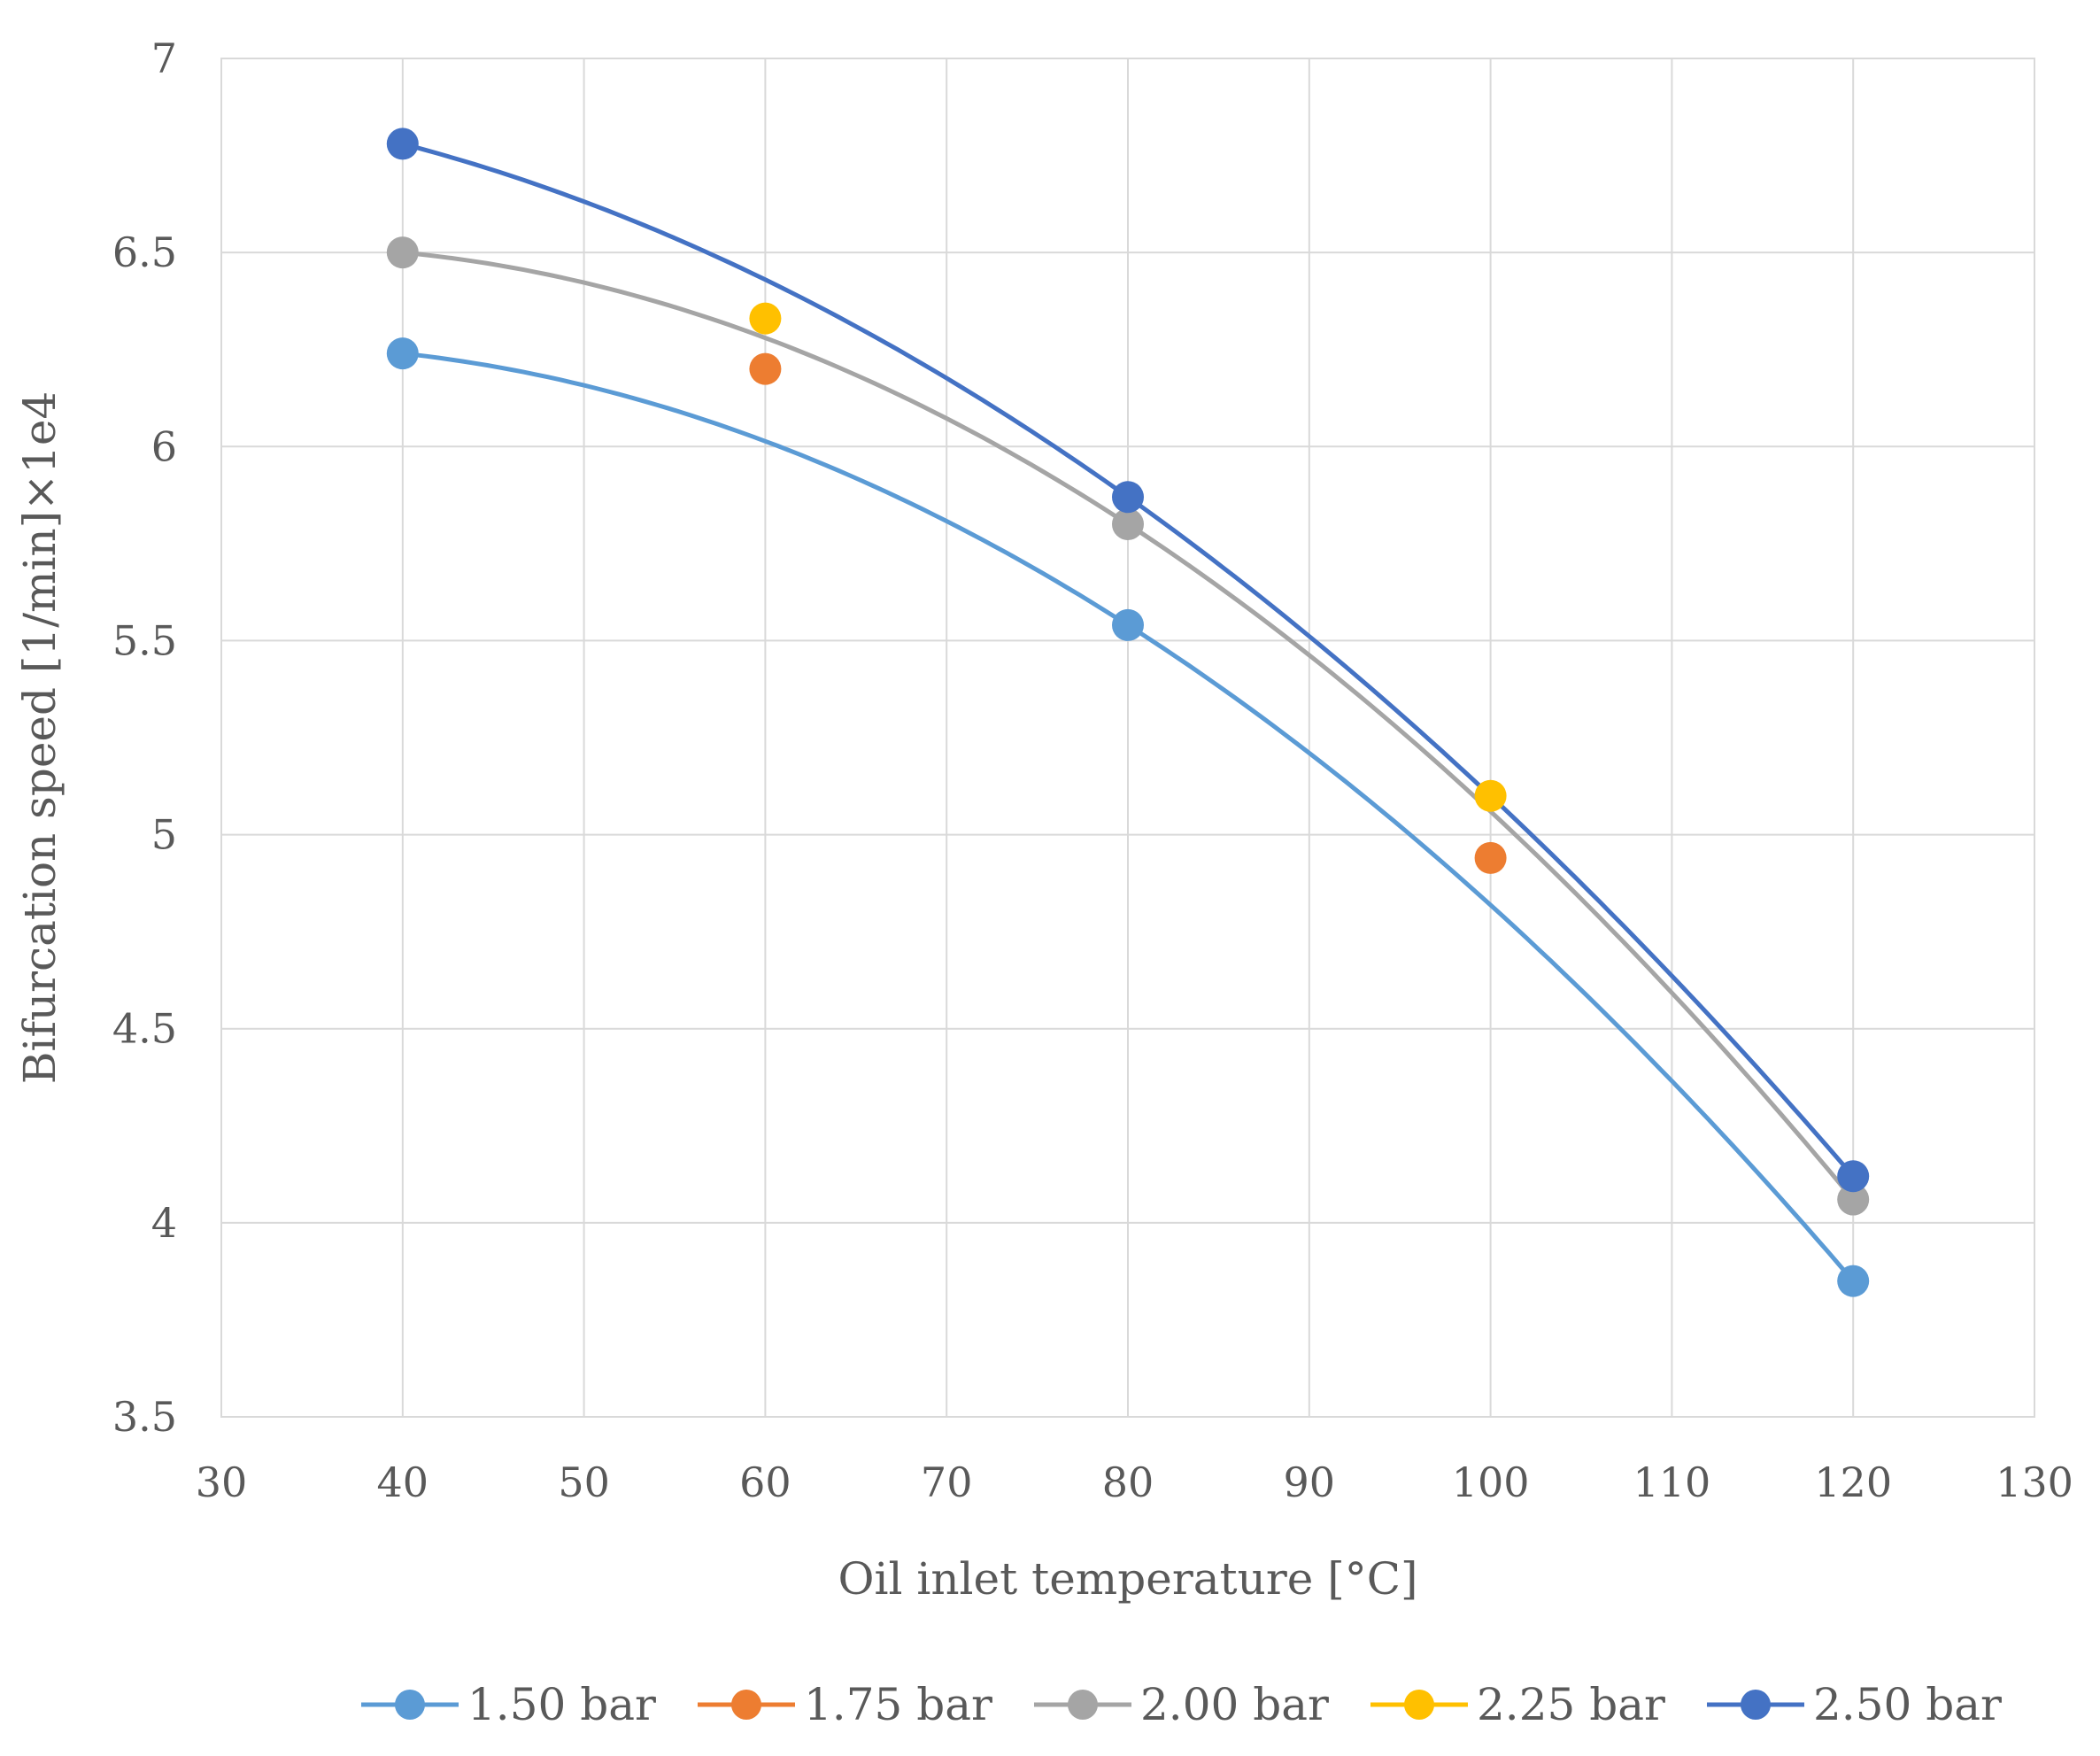 The width and height of the screenshot is (2100, 1756). What do you see at coordinates (1672, 1482) in the screenshot?
I see `x-tick-label: 110` at bounding box center [1672, 1482].